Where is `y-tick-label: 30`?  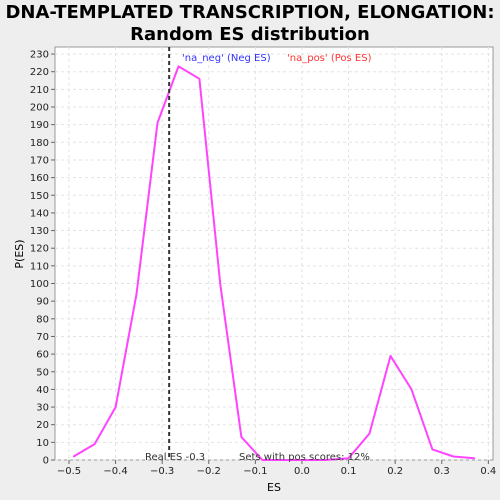 y-tick-label: 30 is located at coordinates (42, 408).